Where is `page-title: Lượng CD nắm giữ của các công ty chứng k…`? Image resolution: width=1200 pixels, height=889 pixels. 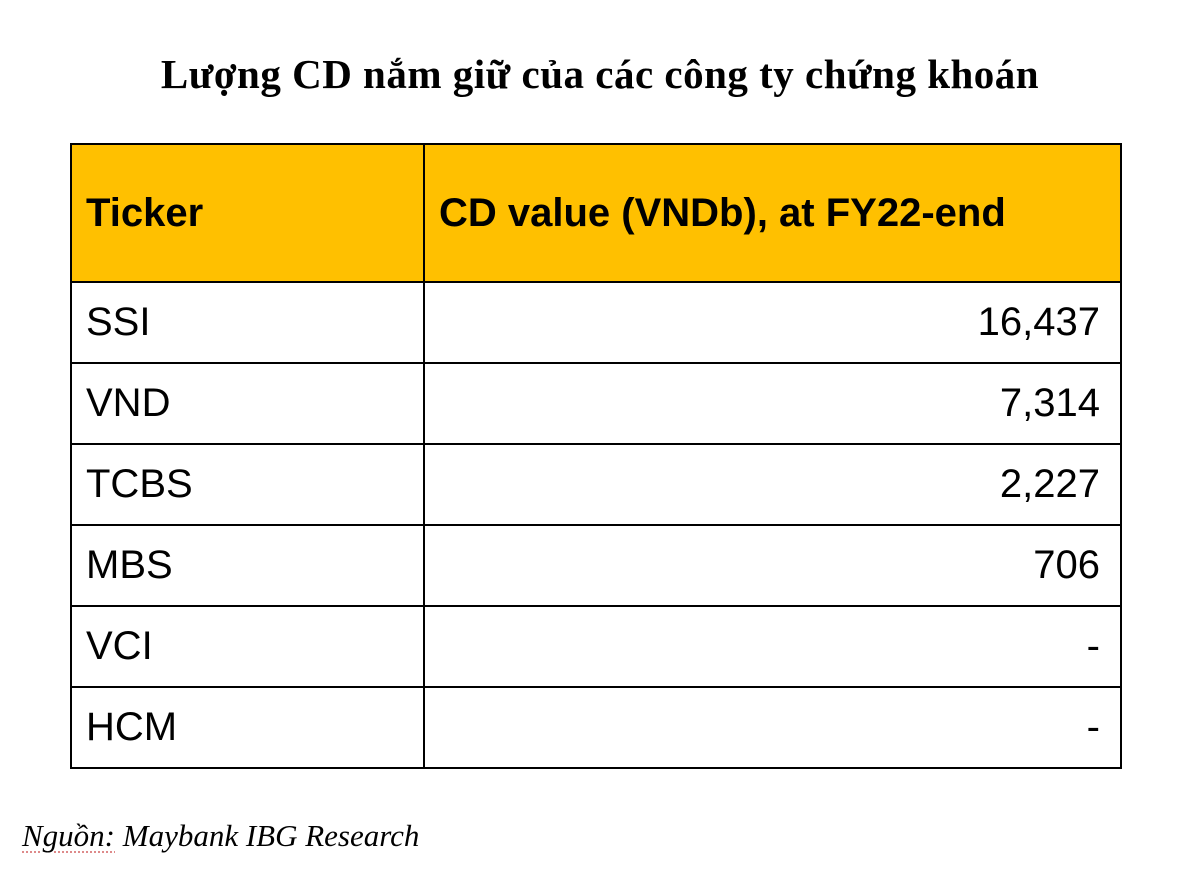 page-title: Lượng CD nắm giữ của các công ty chứng k… is located at coordinates (600, 74).